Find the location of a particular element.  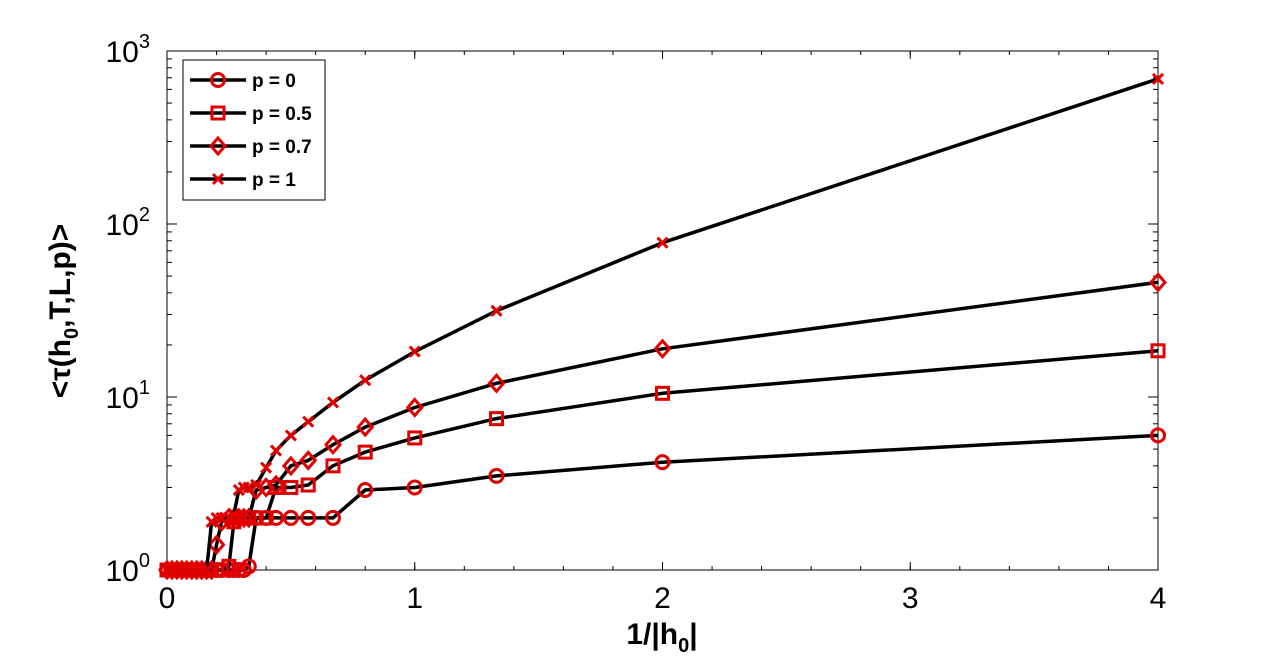

legend-box is located at coordinates (254, 130).